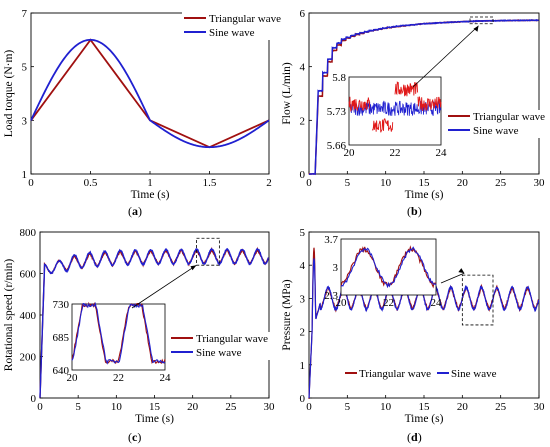  Describe the element at coordinates (287, 314) in the screenshot. I see `y-axis-label-d: Pressure (MPa)` at that location.